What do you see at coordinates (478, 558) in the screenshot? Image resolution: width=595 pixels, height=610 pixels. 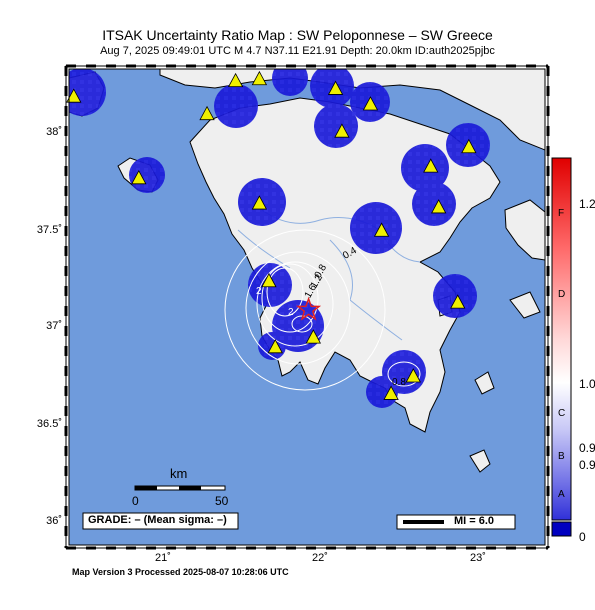 I see `lon-tick-label: 23˚` at bounding box center [478, 558].